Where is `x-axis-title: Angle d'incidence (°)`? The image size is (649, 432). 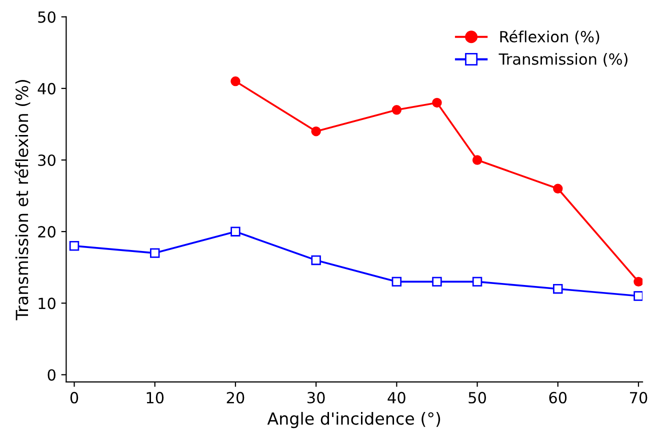 x-axis-title: Angle d'incidence (°) is located at coordinates (353, 420).